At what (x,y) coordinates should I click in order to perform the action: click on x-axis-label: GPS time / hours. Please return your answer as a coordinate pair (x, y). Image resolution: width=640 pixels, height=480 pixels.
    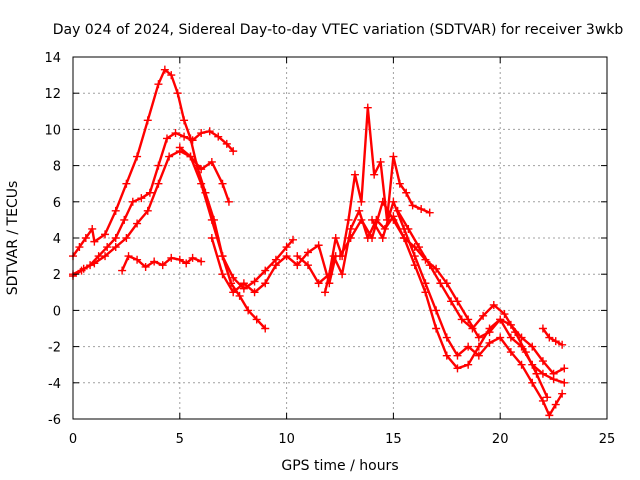
    Looking at the image, I should click on (339, 466).